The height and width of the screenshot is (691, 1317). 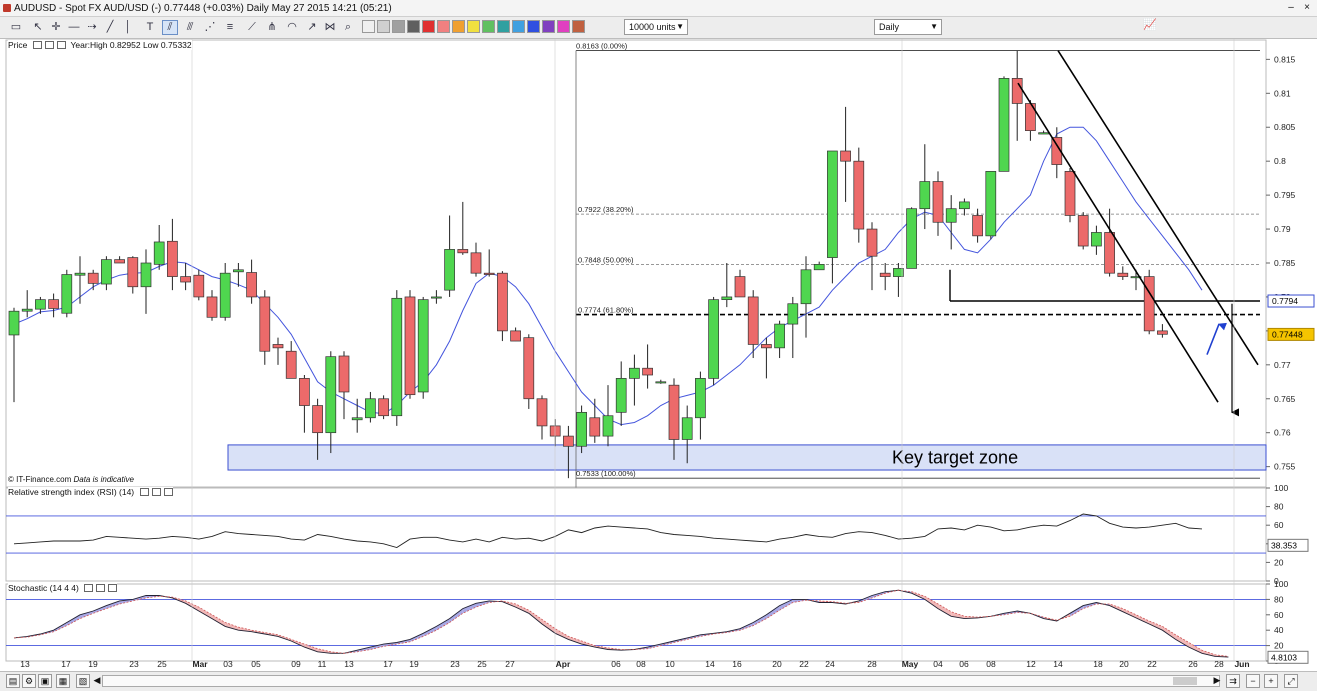 I want to click on save-icon: ▣, so click(x=45, y=681).